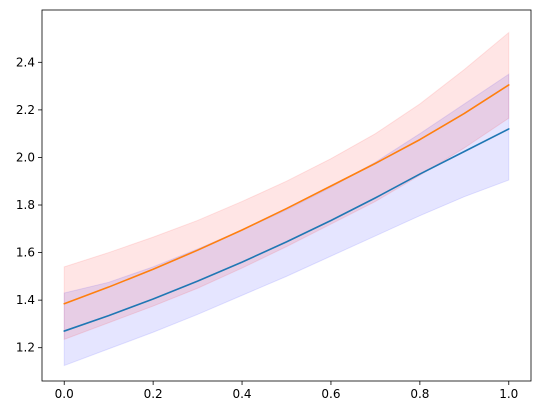  I want to click on x-tick-label: 0.4, so click(241, 394).